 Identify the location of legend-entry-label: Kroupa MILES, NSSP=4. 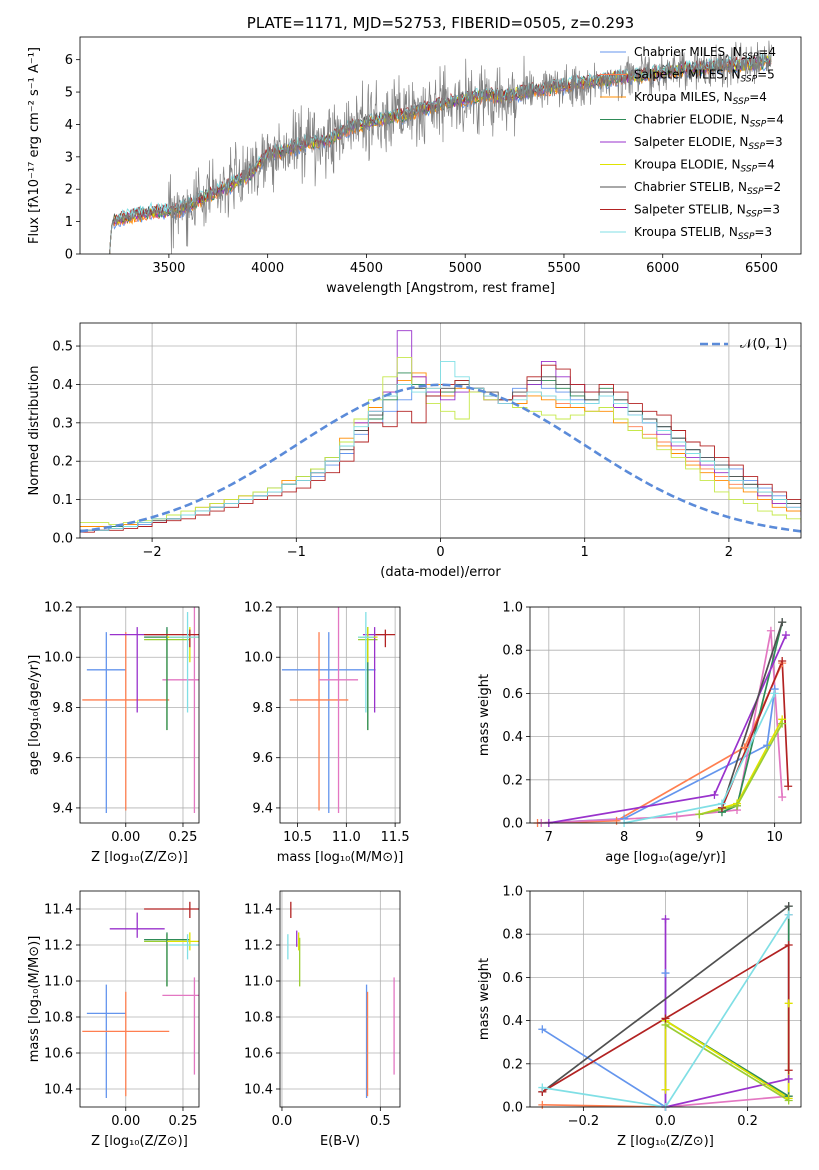
(700, 98).